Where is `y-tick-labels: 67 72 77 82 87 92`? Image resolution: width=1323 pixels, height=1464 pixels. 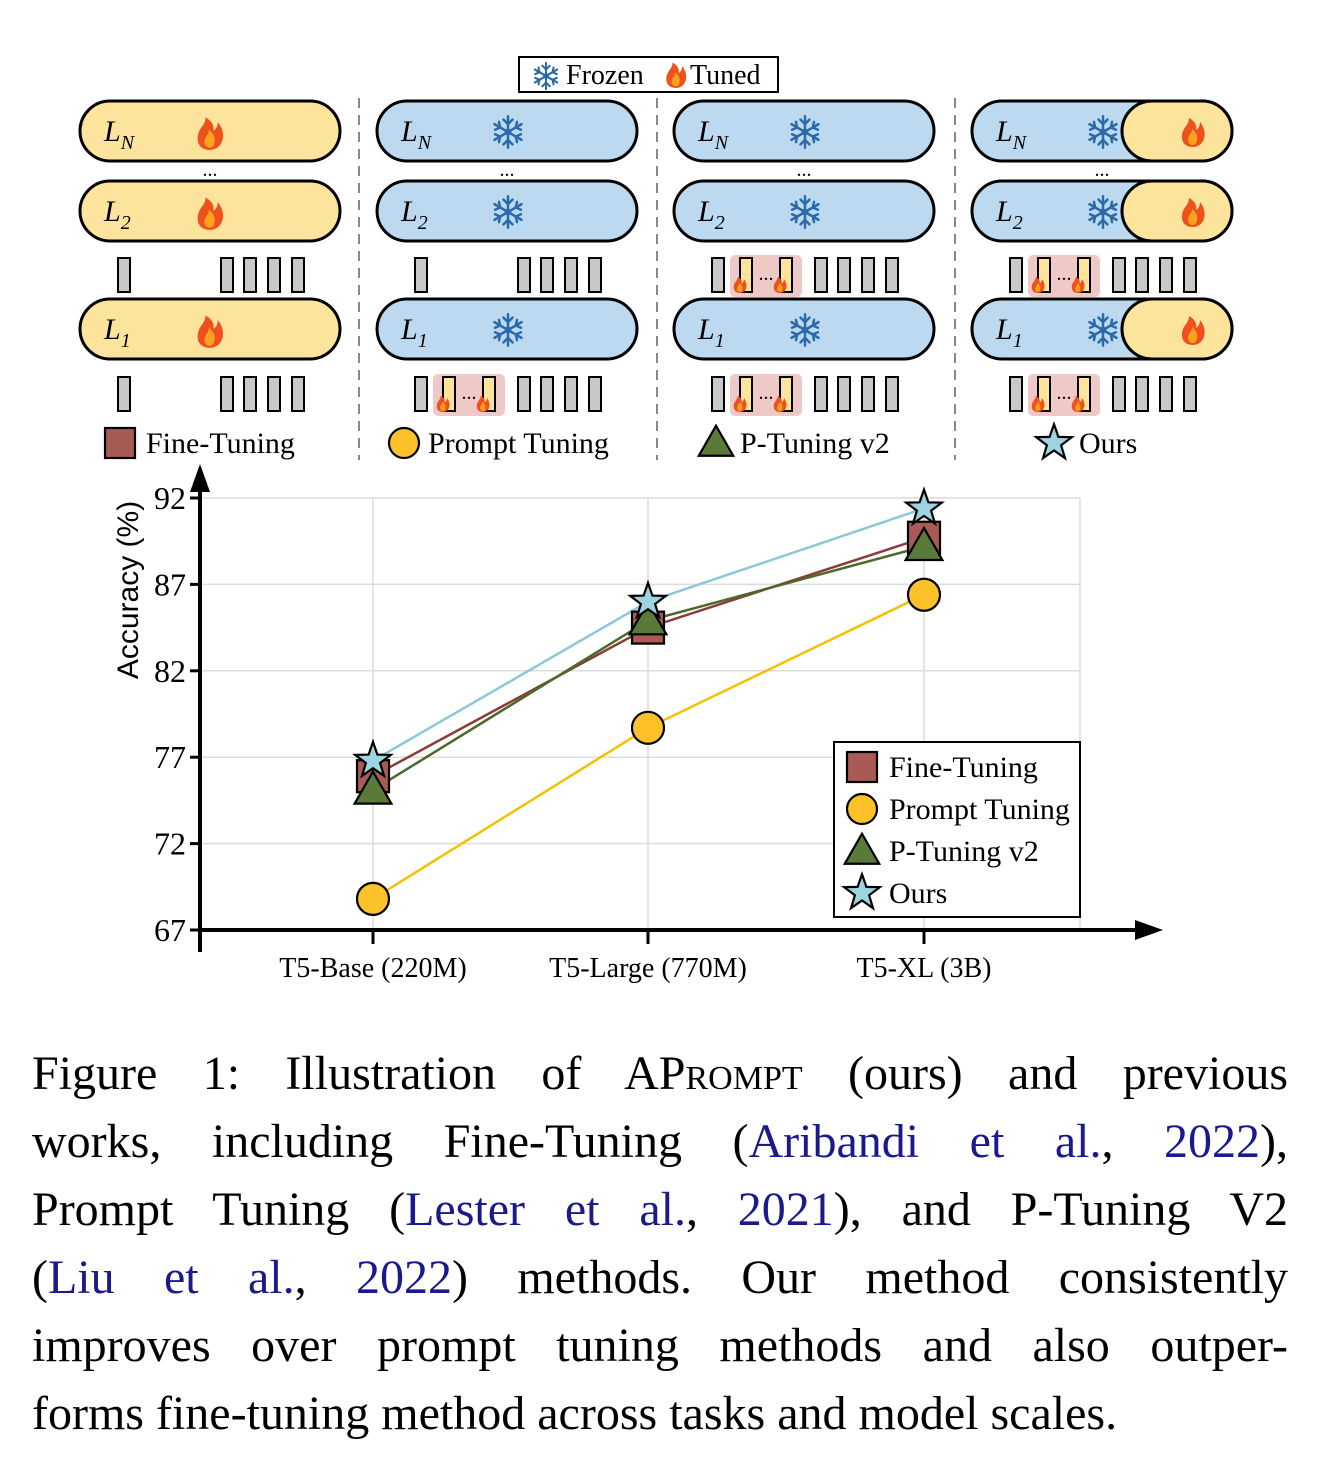 y-tick-labels: 67 72 77 82 87 92 is located at coordinates (177, 714).